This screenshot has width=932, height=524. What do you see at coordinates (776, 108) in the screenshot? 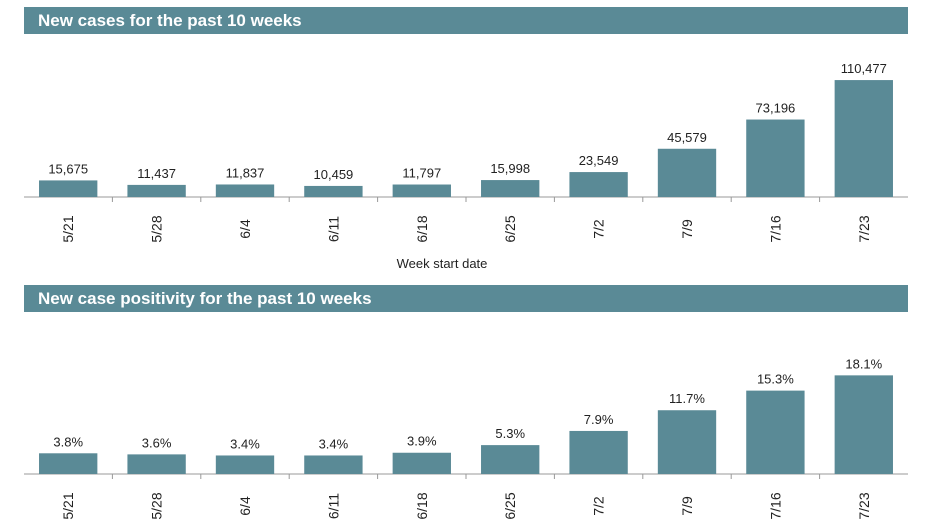
I see `data-label: 73,196` at bounding box center [776, 108].